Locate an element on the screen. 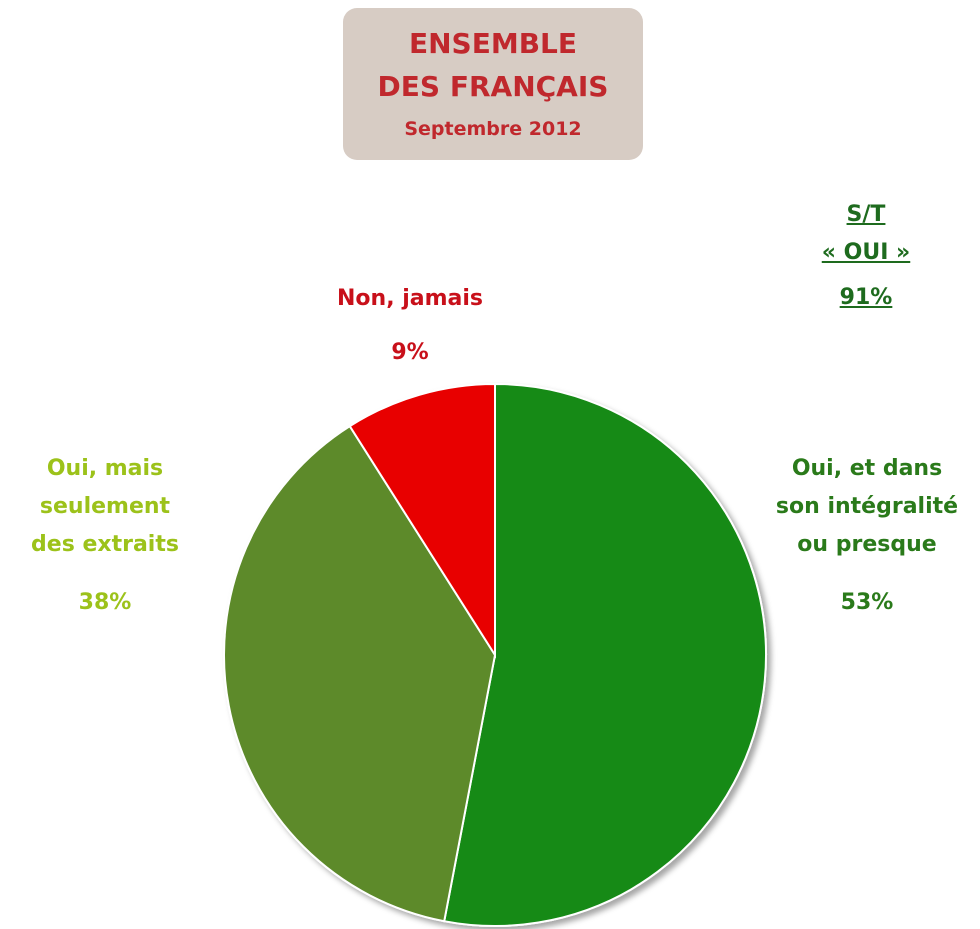 This screenshot has width=980, height=929. value-label: 53% is located at coordinates (867, 602).